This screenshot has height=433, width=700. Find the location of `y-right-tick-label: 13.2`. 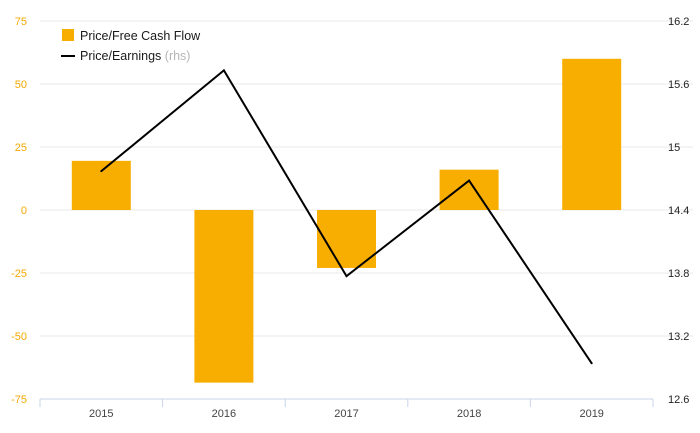

y-right-tick-label: 13.2 is located at coordinates (678, 337).